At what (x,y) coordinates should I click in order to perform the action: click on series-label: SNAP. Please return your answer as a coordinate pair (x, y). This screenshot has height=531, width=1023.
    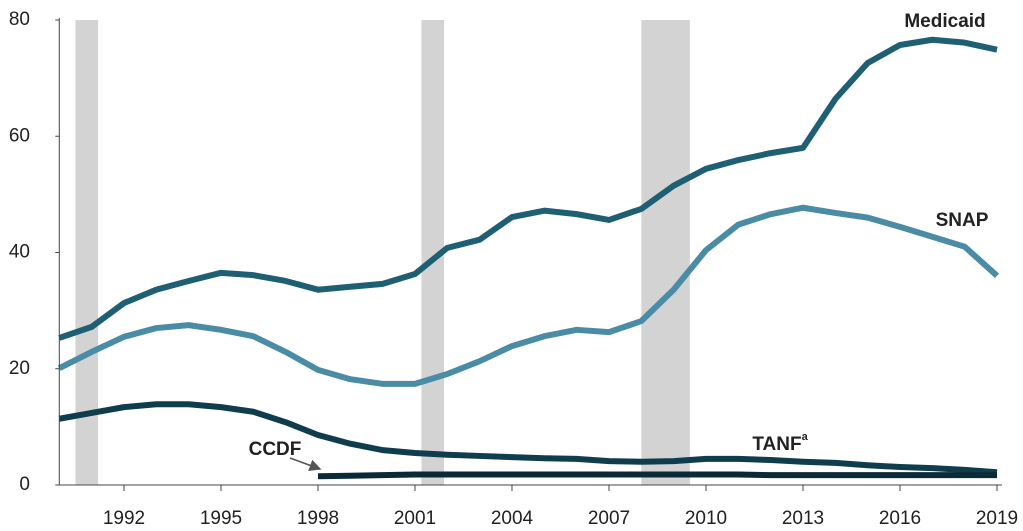
    Looking at the image, I should click on (962, 220).